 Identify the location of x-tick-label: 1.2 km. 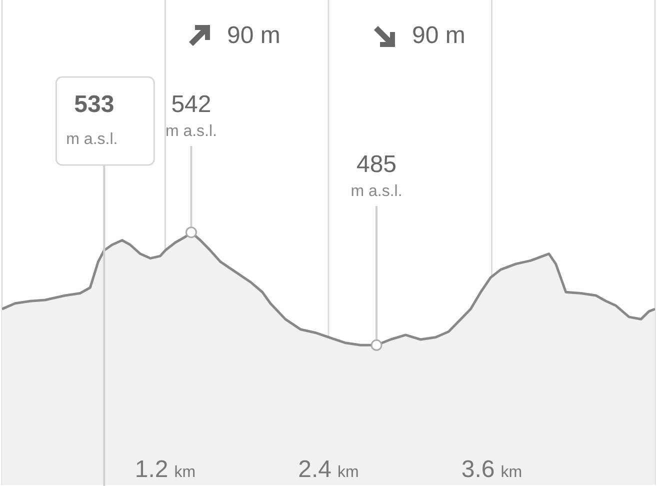
(165, 469).